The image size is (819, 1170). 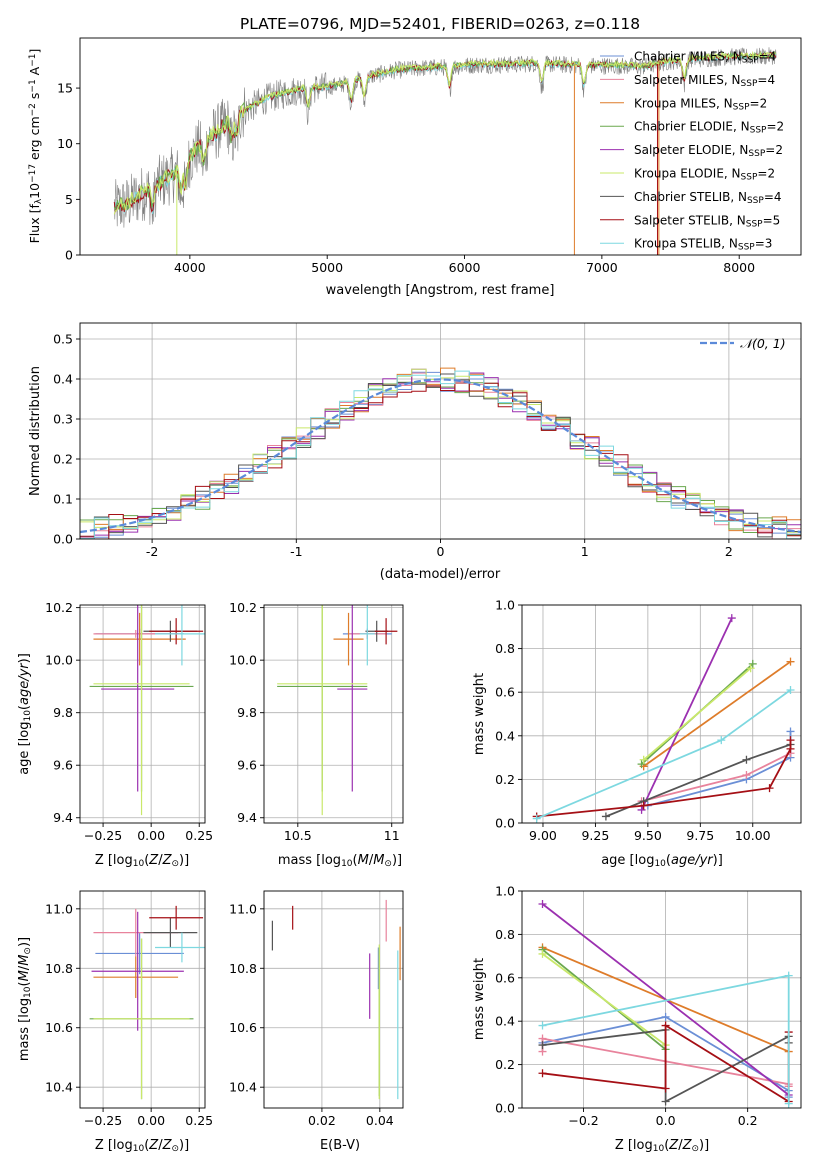 I want to click on weight-marker-salp_miles, so click(x=746, y=775).